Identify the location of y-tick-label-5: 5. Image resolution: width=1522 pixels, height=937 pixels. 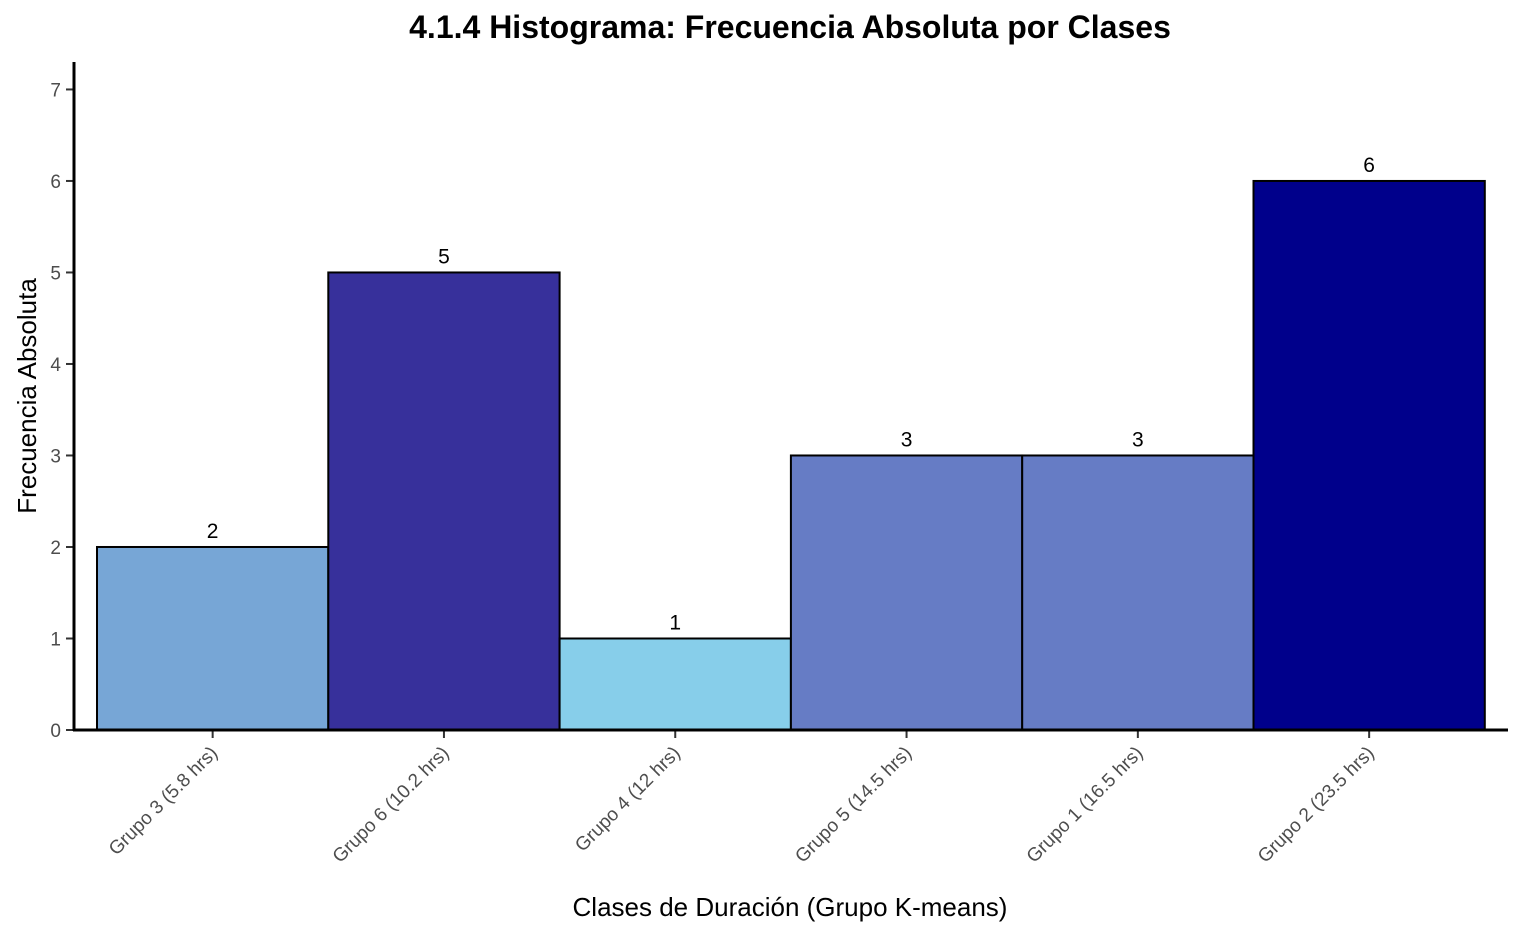
(55, 273).